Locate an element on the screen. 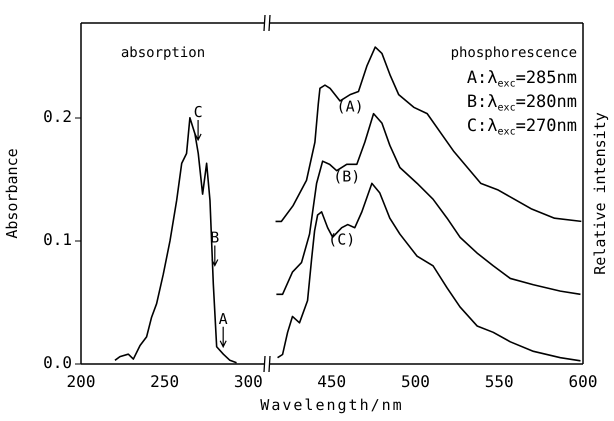  annotation: C is located at coordinates (198, 111).